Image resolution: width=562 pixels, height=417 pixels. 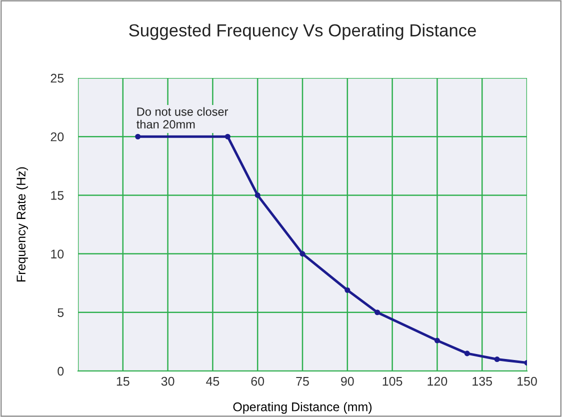 I want to click on chart-title: Suggested Frequency Vs Operating Distance, so click(x=302, y=32).